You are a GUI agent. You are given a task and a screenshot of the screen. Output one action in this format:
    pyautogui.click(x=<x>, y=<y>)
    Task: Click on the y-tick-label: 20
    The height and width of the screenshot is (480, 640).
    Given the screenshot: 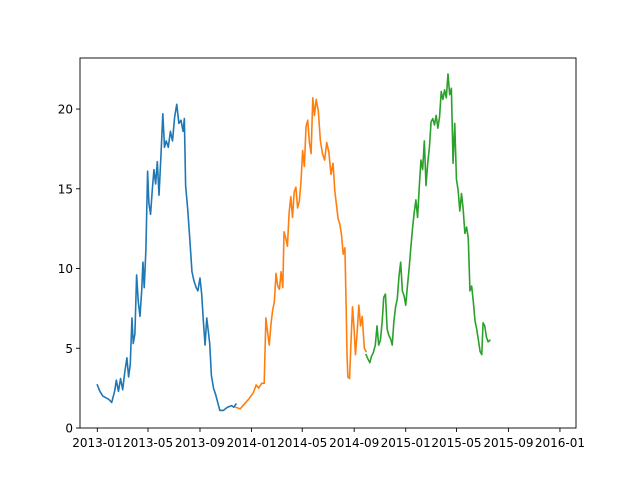 What is the action you would take?
    pyautogui.click(x=65, y=110)
    